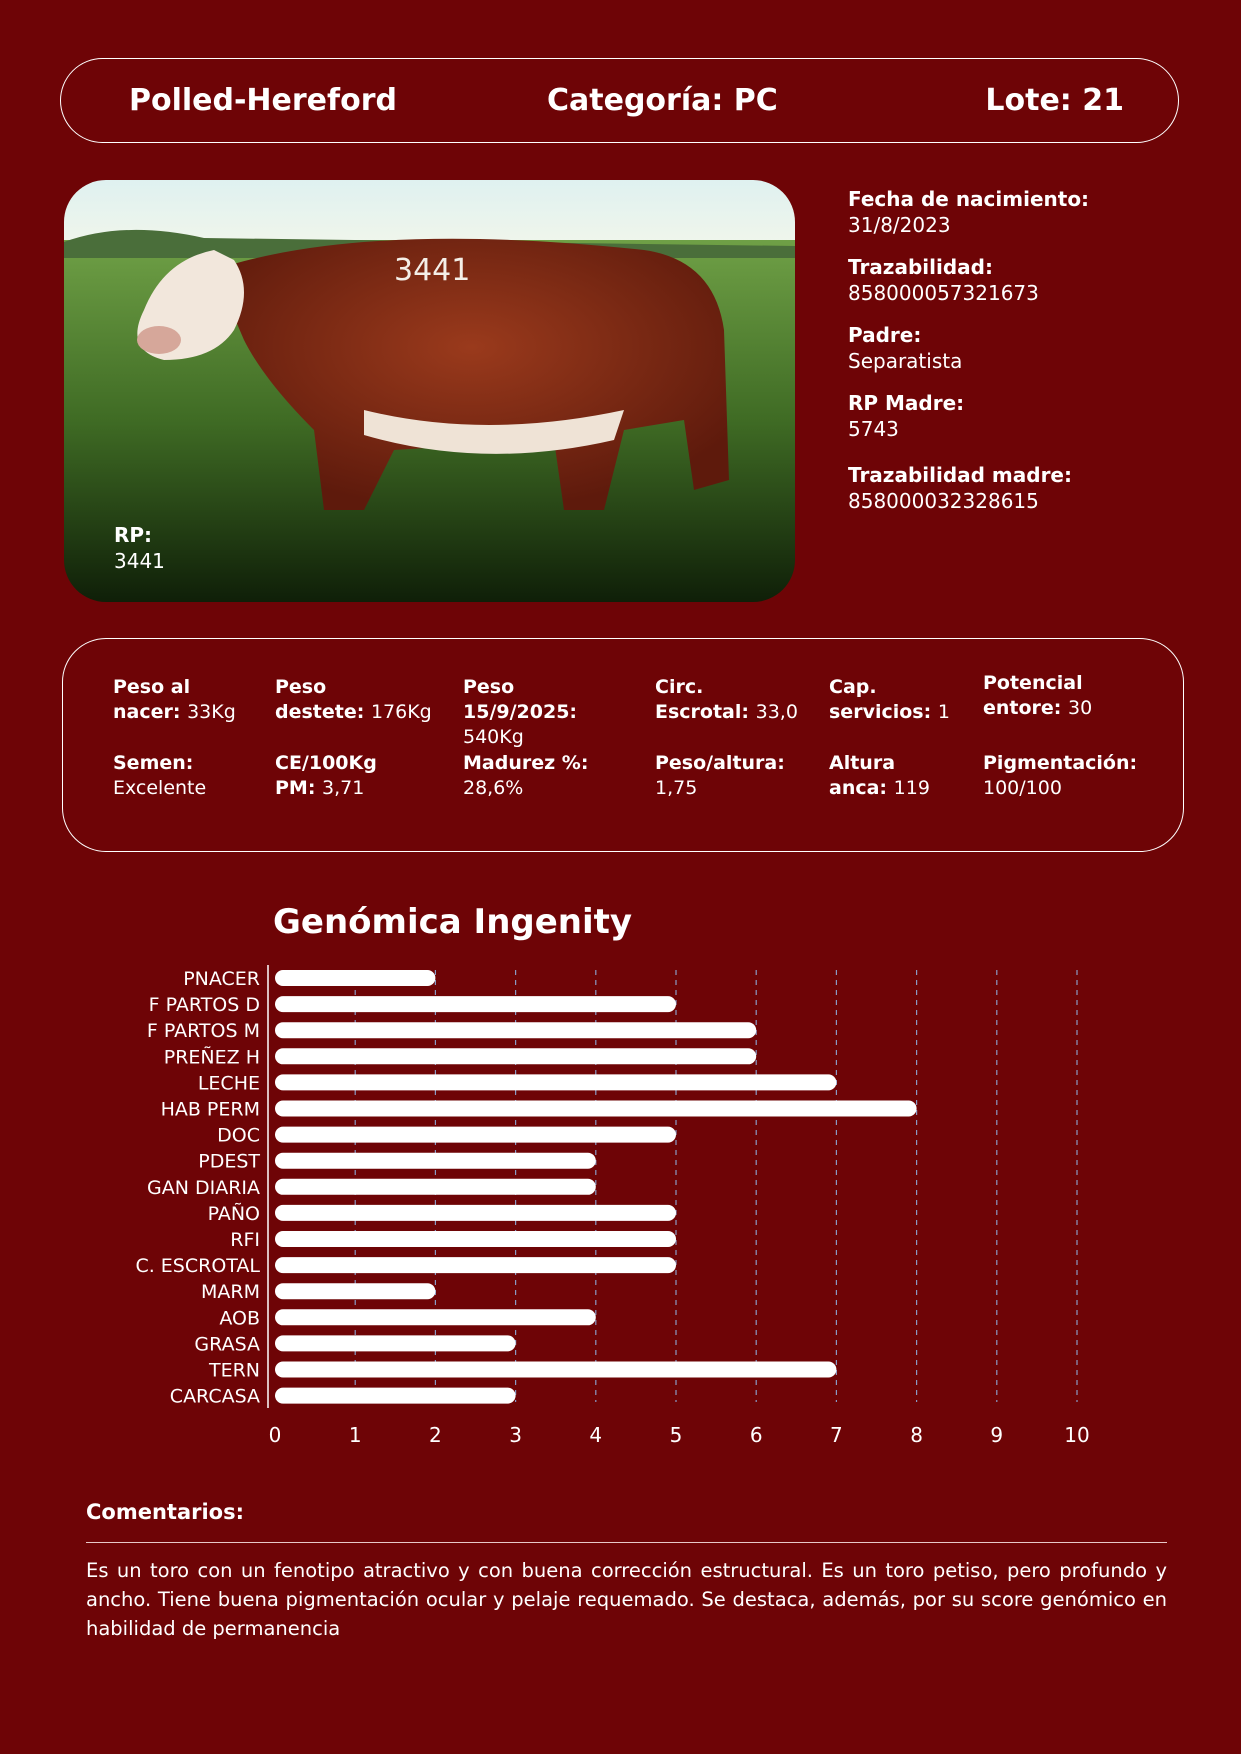  Describe the element at coordinates (493, 737) in the screenshot. I see `stat-value: 540Kg` at that location.